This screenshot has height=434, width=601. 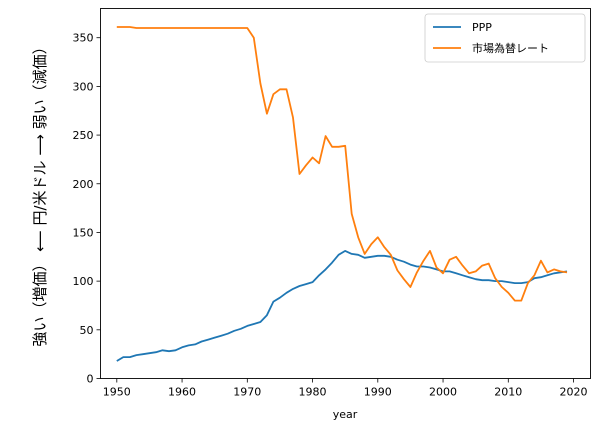 What do you see at coordinates (83, 184) in the screenshot?
I see `y-tick-label: 200` at bounding box center [83, 184].